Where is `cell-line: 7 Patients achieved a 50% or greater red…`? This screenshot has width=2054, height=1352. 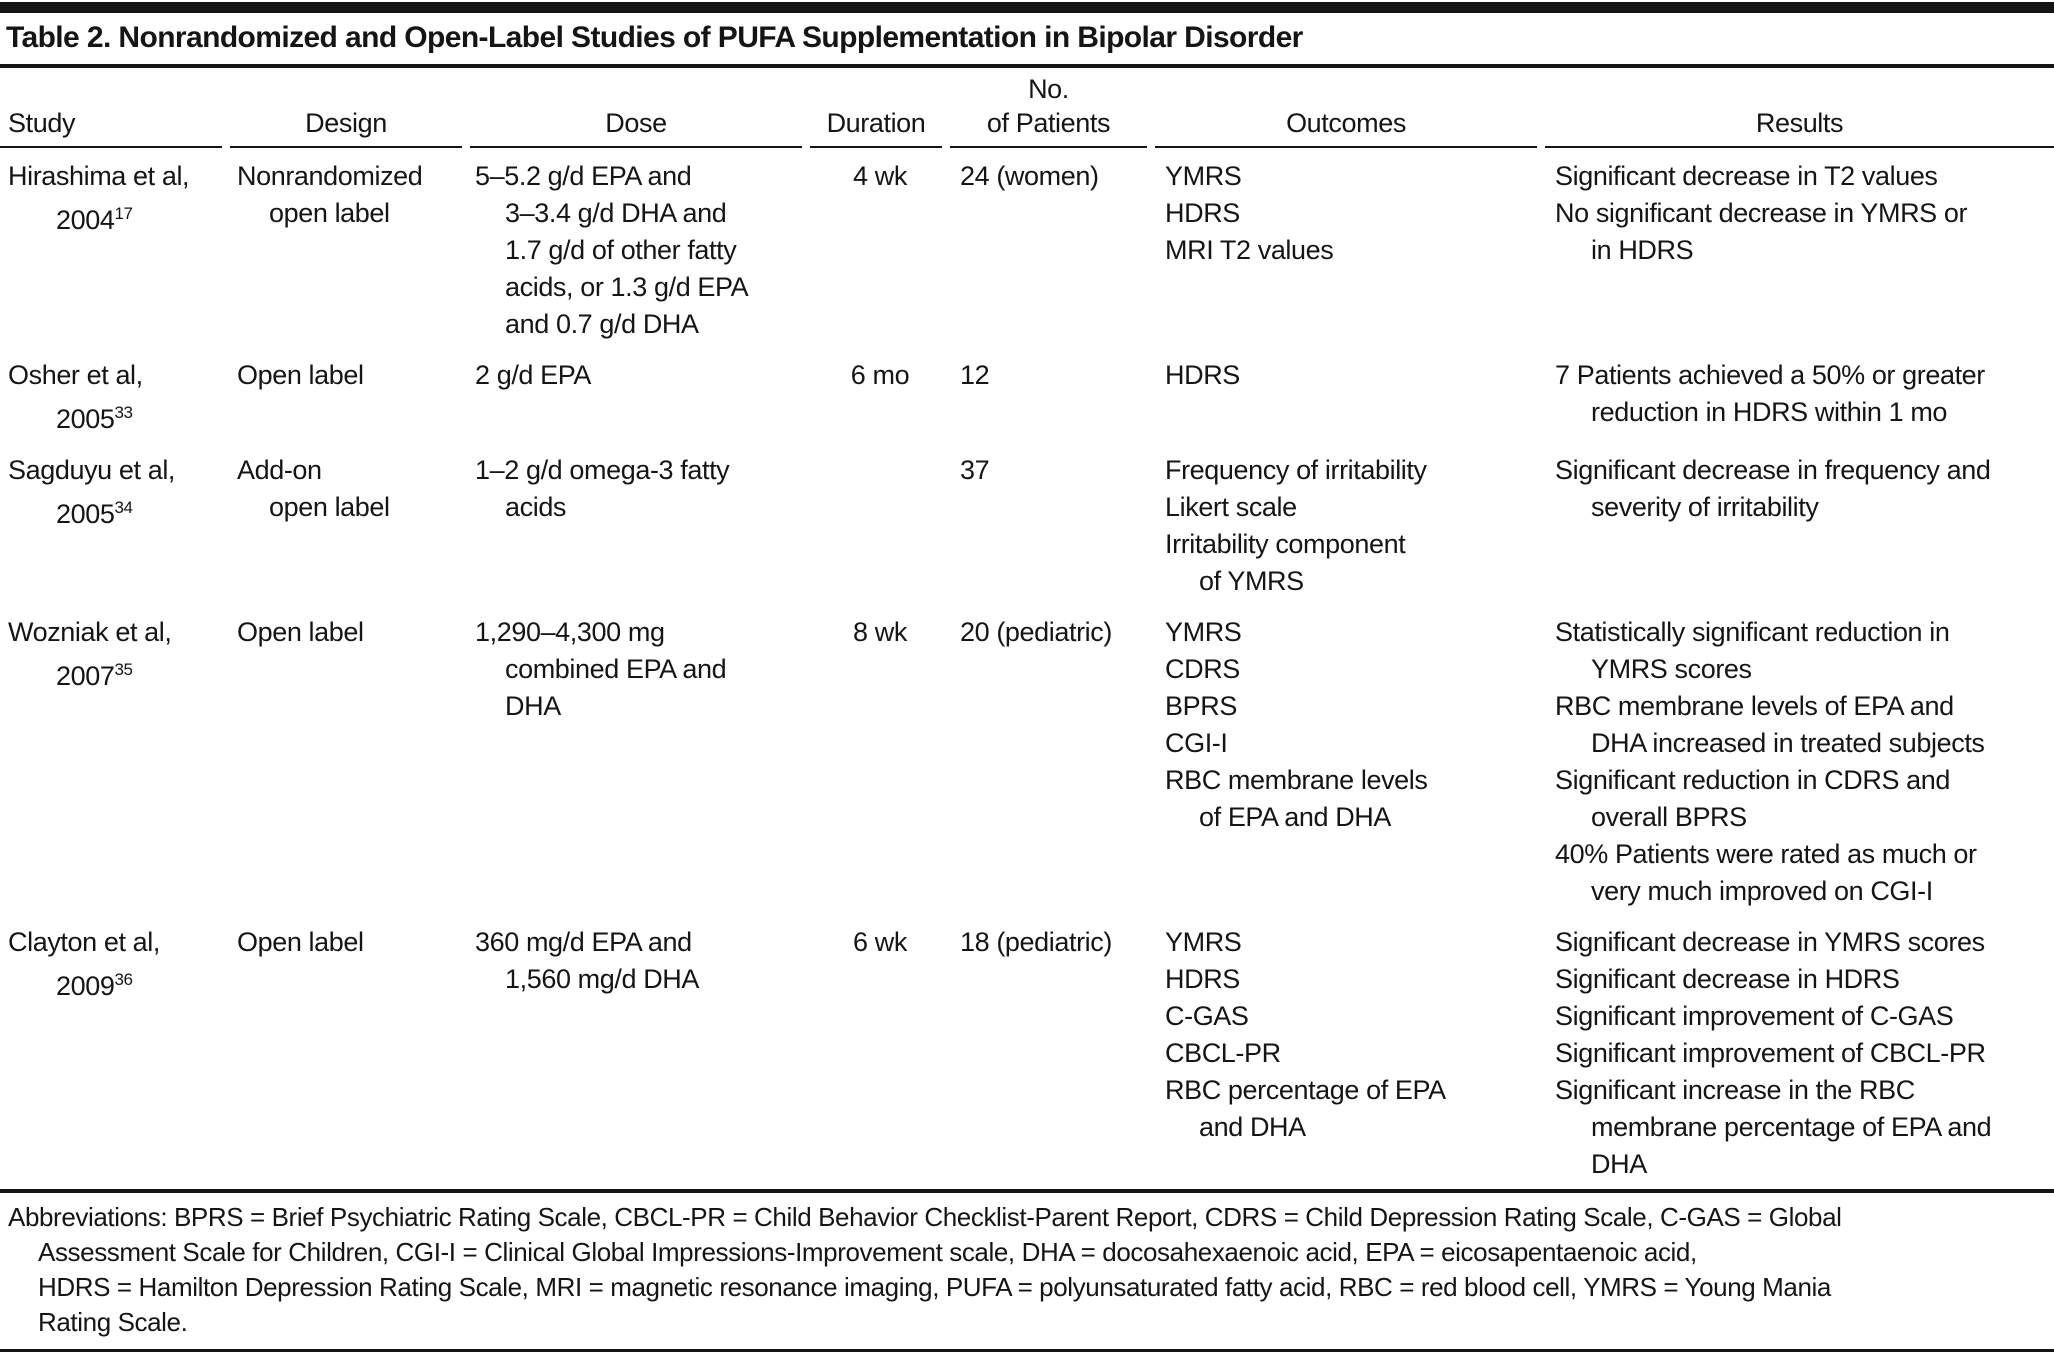
cell-line: 7 Patients achieved a 50% or greater red… is located at coordinates (1770, 393).